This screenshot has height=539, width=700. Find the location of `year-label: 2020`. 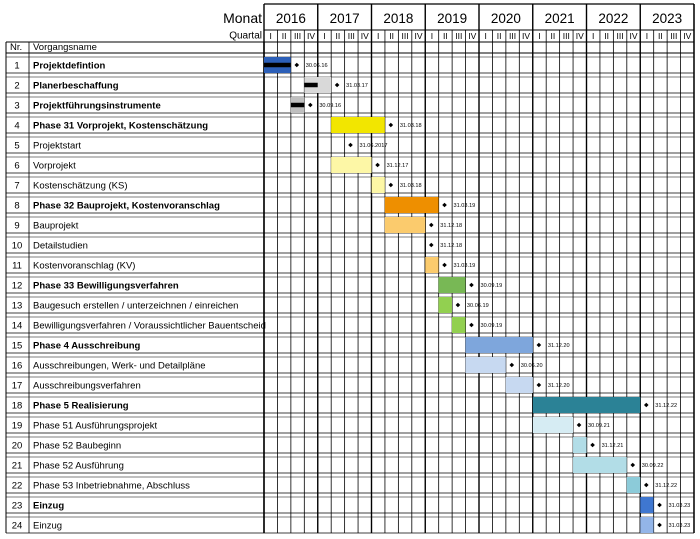

year-label: 2020 is located at coordinates (506, 18).